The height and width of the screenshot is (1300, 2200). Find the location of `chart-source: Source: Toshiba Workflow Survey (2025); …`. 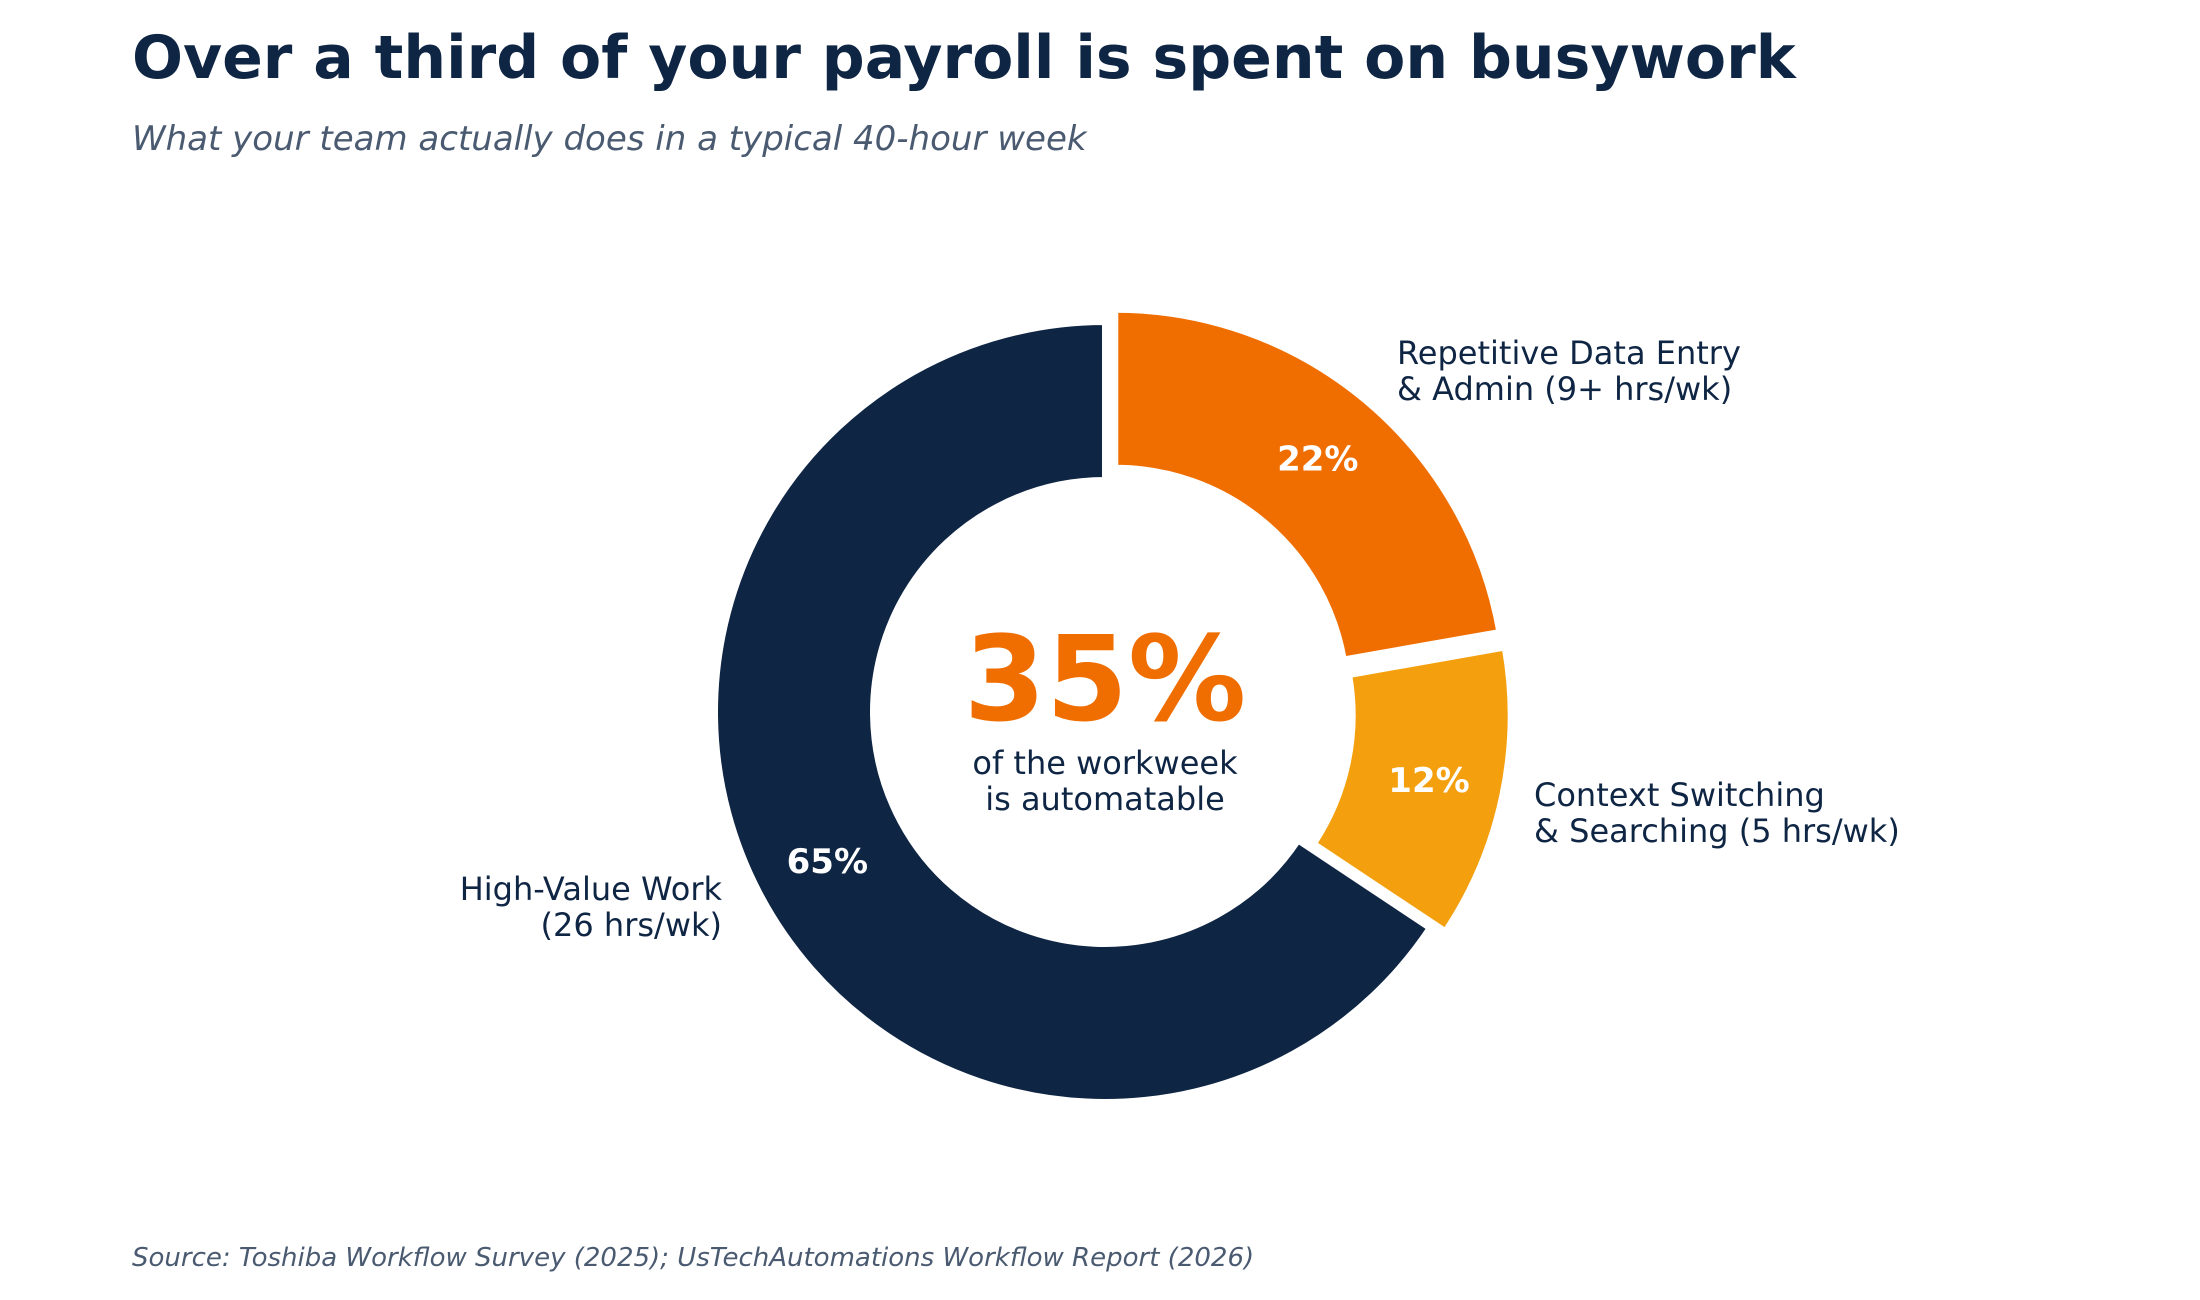

chart-source: Source: Toshiba Workflow Survey (2025); … is located at coordinates (693, 1258).